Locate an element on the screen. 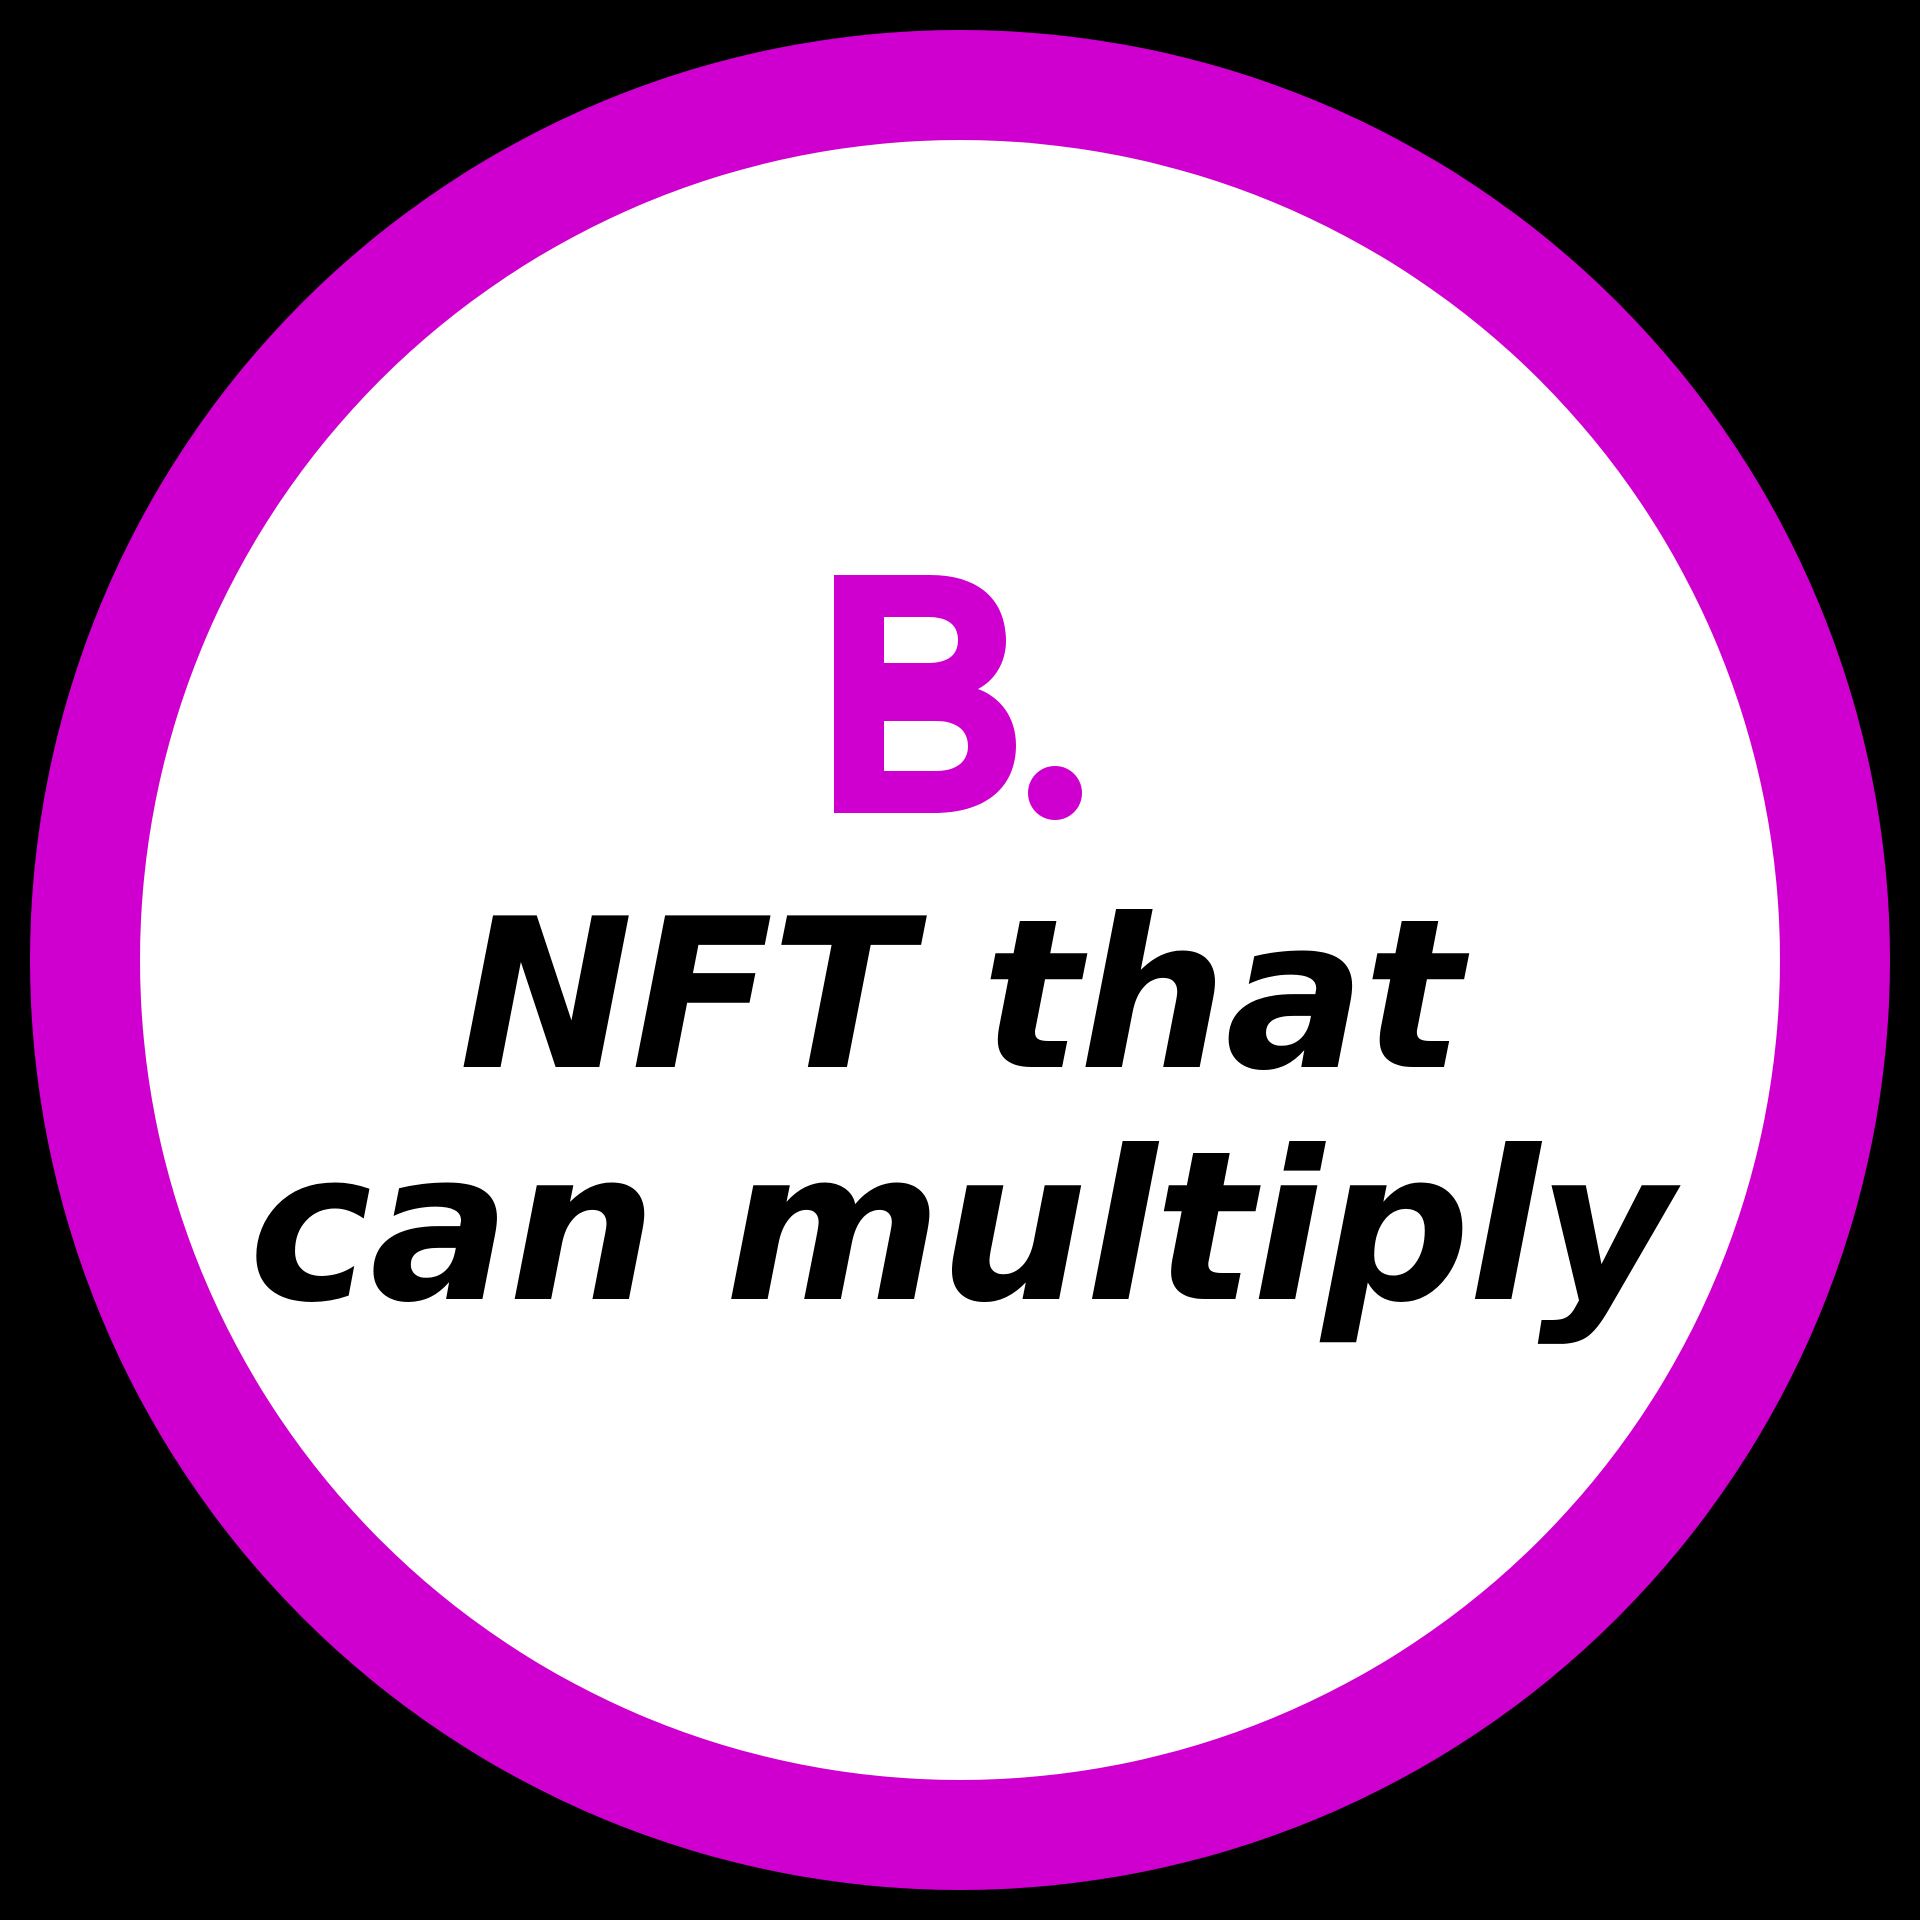 The height and width of the screenshot is (1920, 1920). brand-logo: B . is located at coordinates (946, 697).